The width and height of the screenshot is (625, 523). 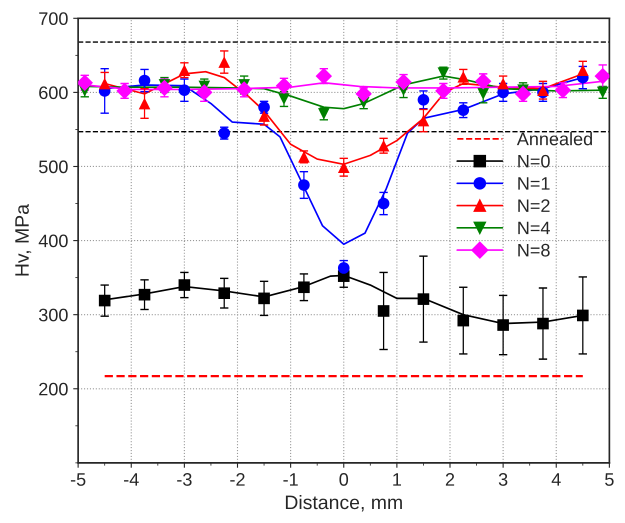 What do you see at coordinates (343, 479) in the screenshot?
I see `x-tick-label: 0` at bounding box center [343, 479].